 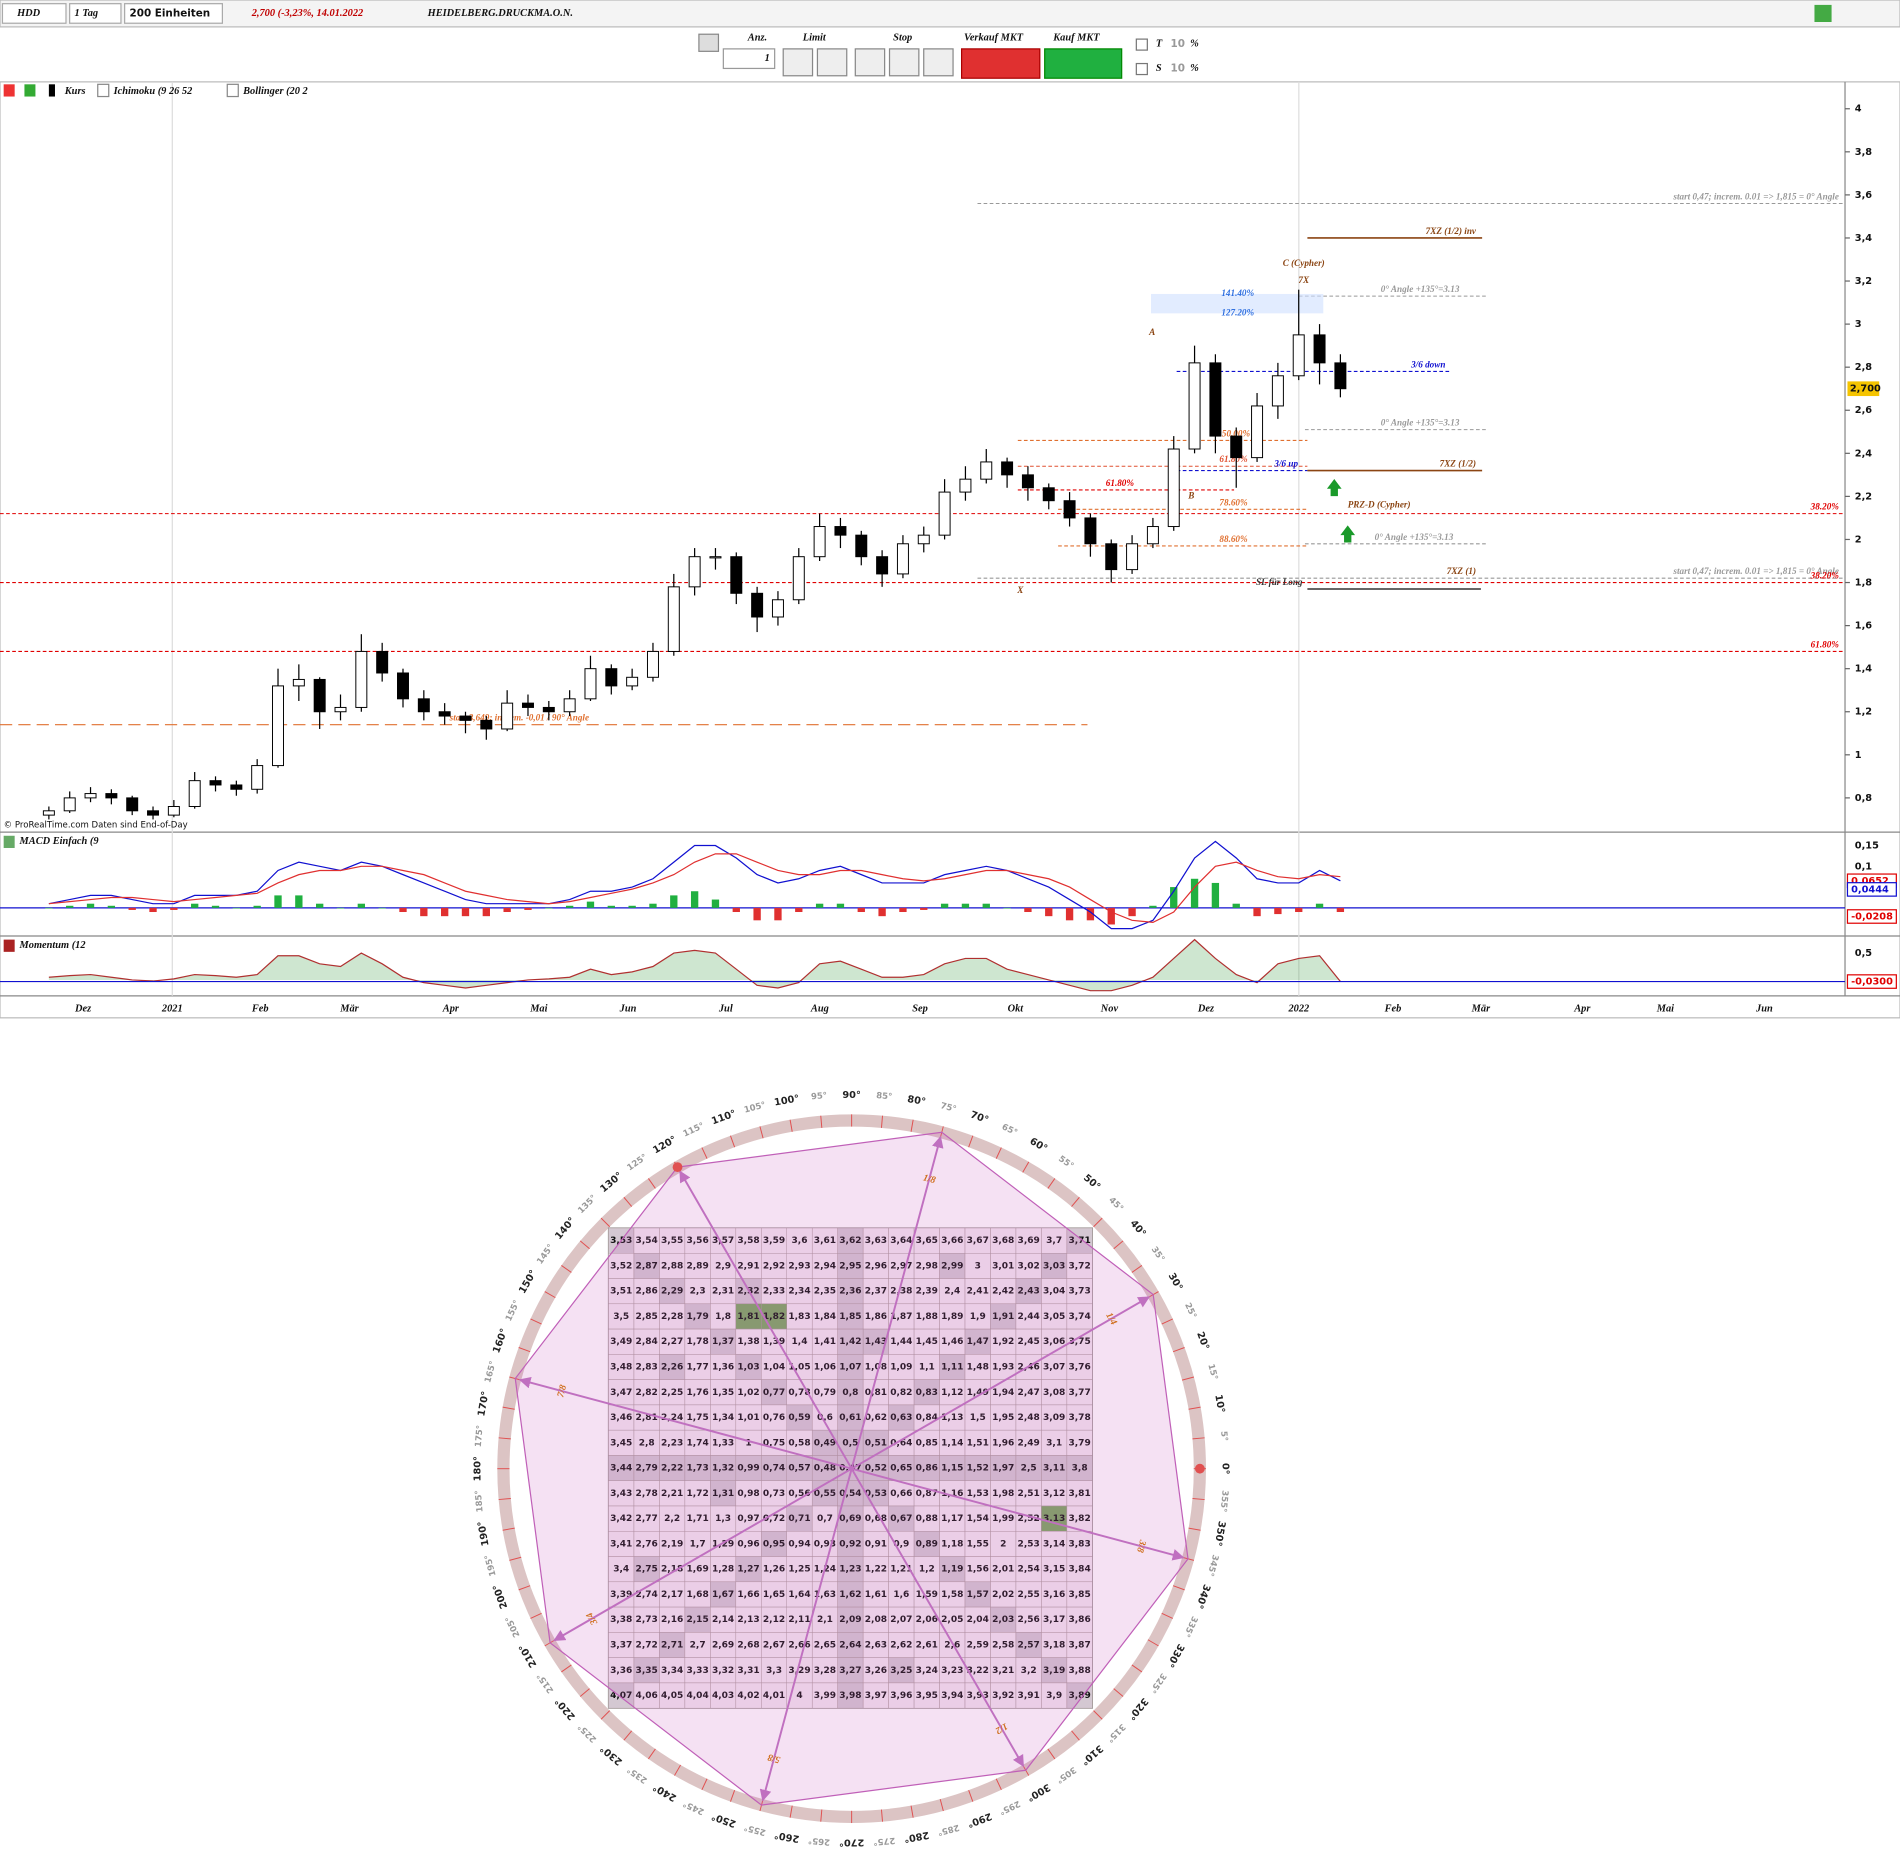 I want to click on point-label: C (Cypher), so click(x=1304, y=263).